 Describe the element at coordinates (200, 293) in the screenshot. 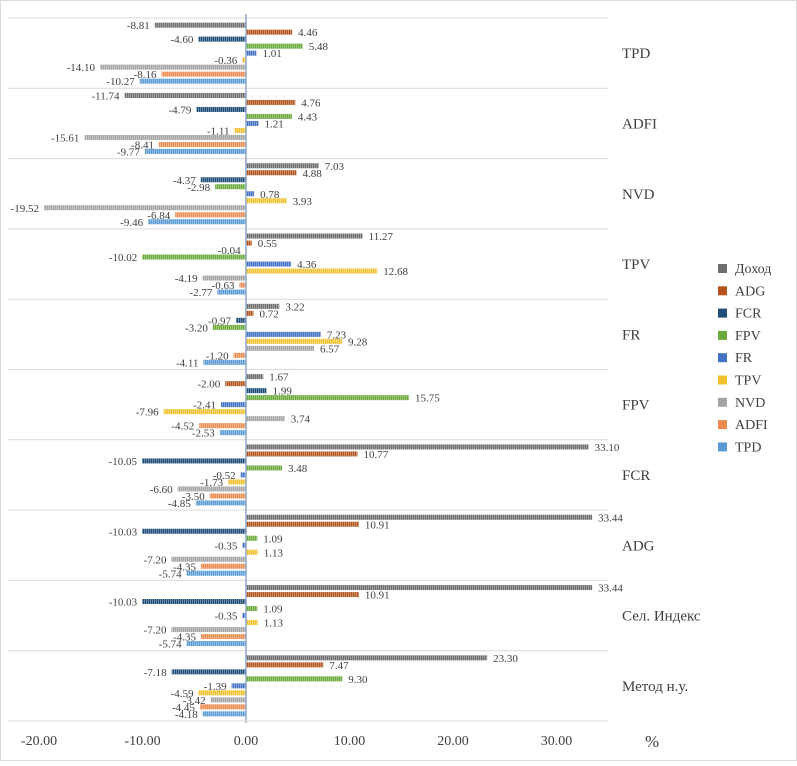

I see `data-label-tpv-tpd: -2.77` at that location.